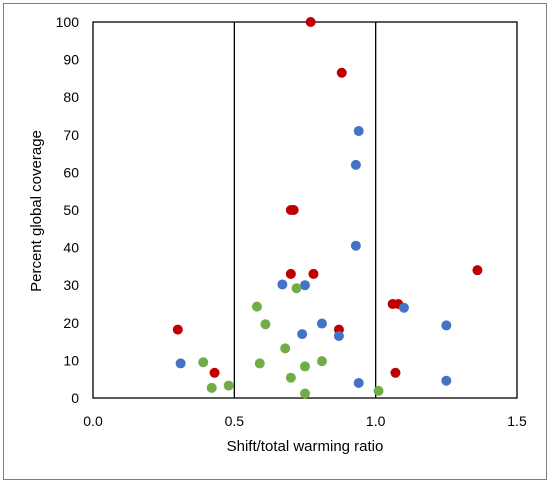 This screenshot has height=483, width=550. Describe the element at coordinates (71, 172) in the screenshot. I see `y-tick-label: 60` at that location.